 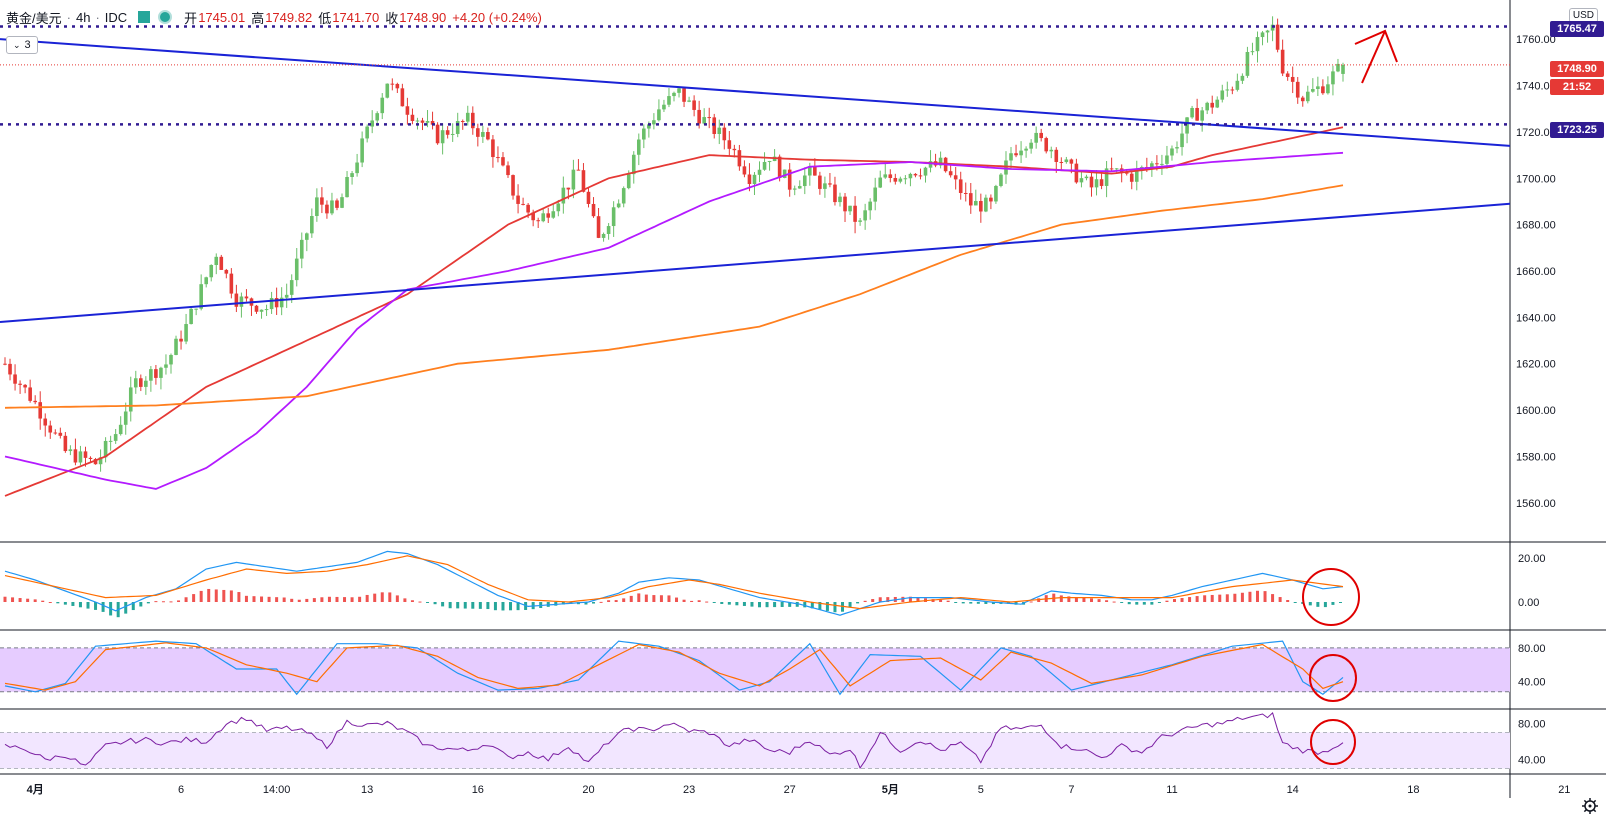 I want to click on x-tick-label: 11, so click(x=1171, y=790).